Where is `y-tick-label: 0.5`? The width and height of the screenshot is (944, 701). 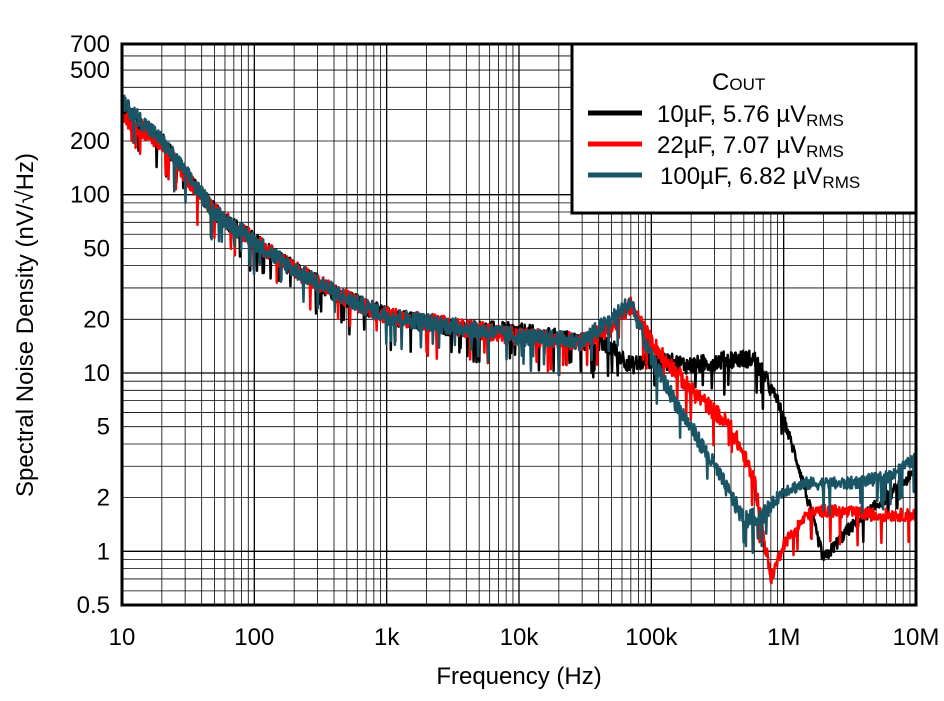 y-tick-label: 0.5 is located at coordinates (93, 605).